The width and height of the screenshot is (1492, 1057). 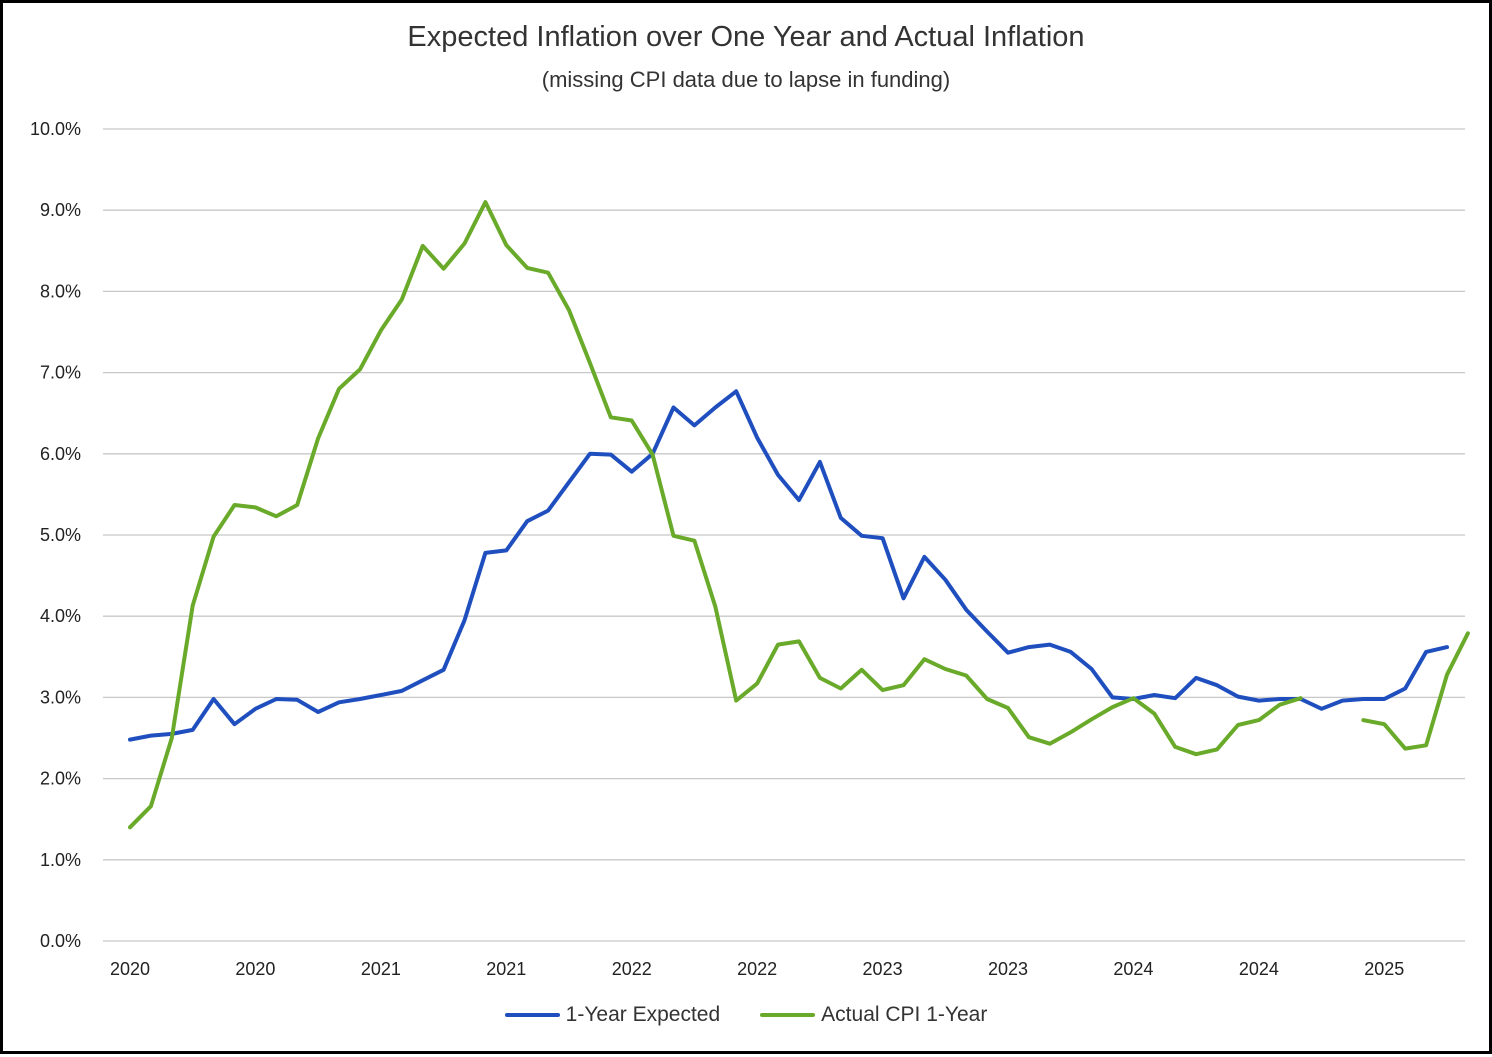 What do you see at coordinates (60, 941) in the screenshot?
I see `y-tick-label: 0.0%` at bounding box center [60, 941].